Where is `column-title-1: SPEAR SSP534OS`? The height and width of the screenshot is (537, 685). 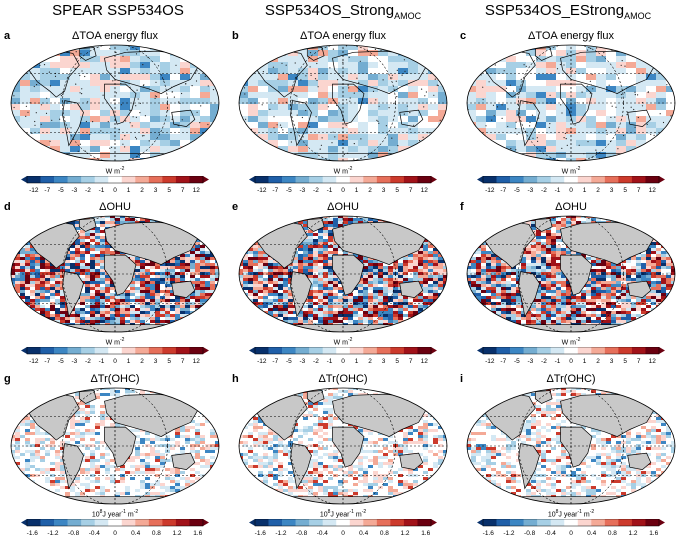 column-title-1: SPEAR SSP534OS is located at coordinates (118, 10).